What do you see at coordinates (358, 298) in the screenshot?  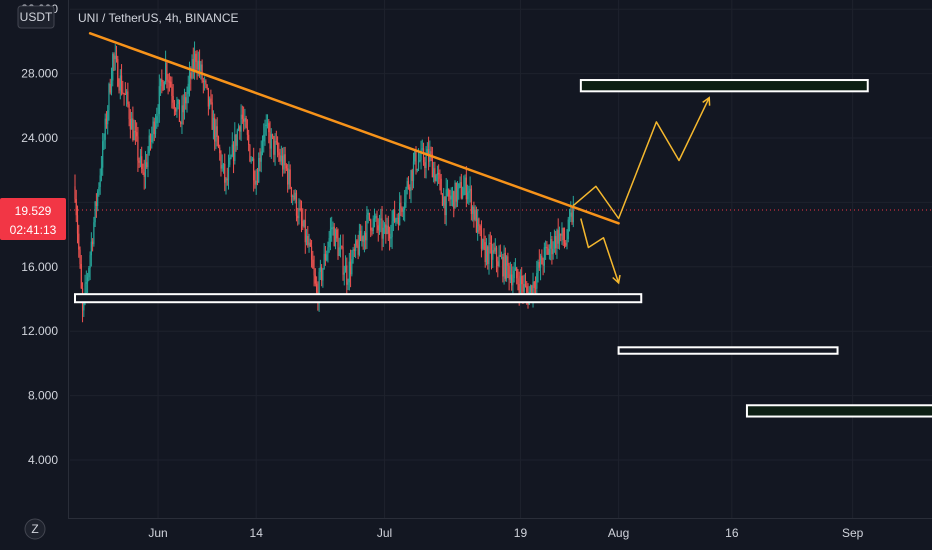 I see `zone-support` at bounding box center [358, 298].